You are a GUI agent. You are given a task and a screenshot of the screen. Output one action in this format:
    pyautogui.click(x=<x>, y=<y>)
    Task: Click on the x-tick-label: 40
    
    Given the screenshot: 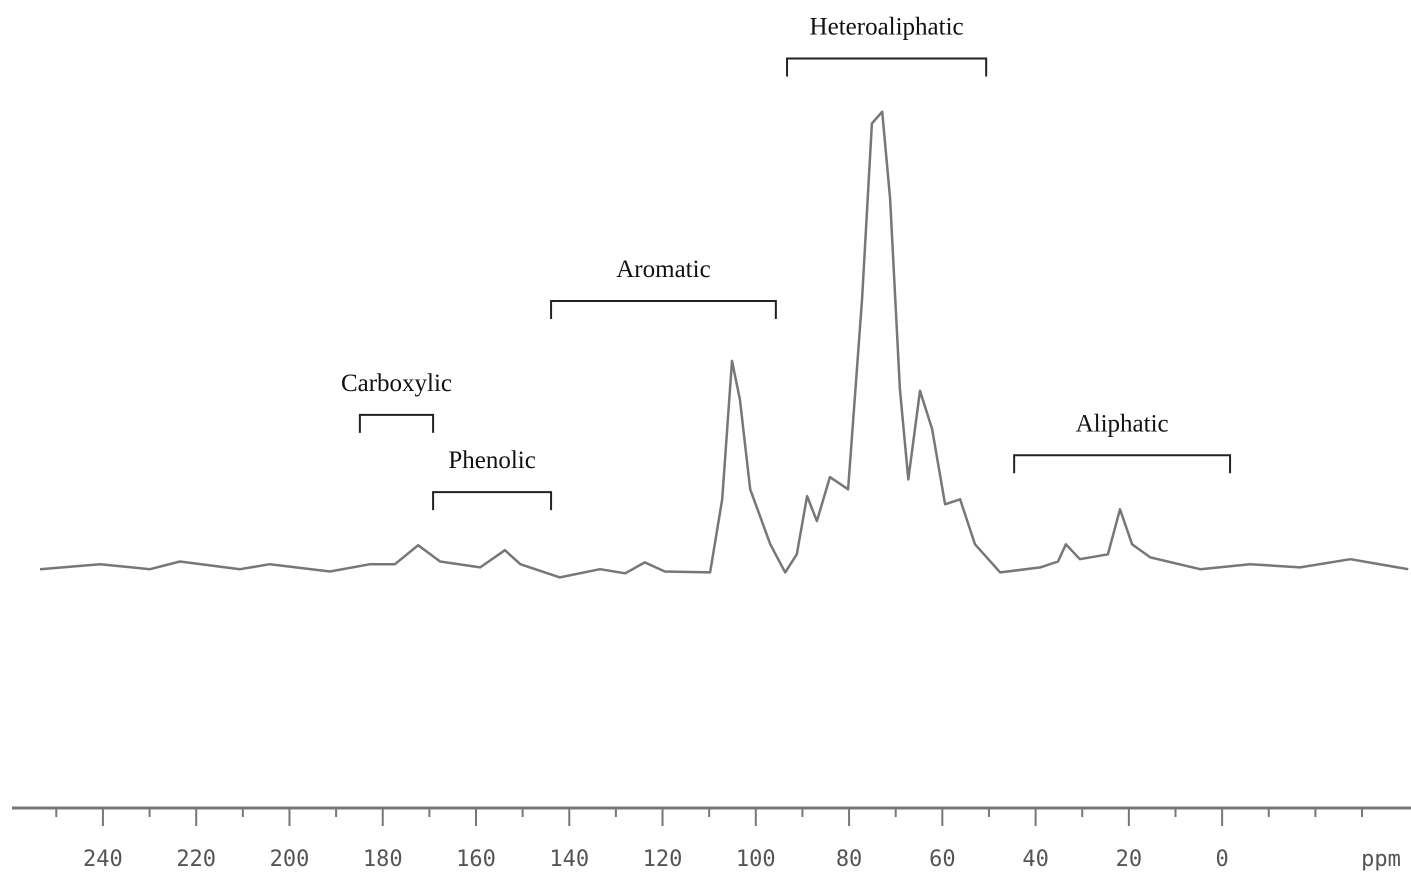 What is the action you would take?
    pyautogui.click(x=1035, y=859)
    